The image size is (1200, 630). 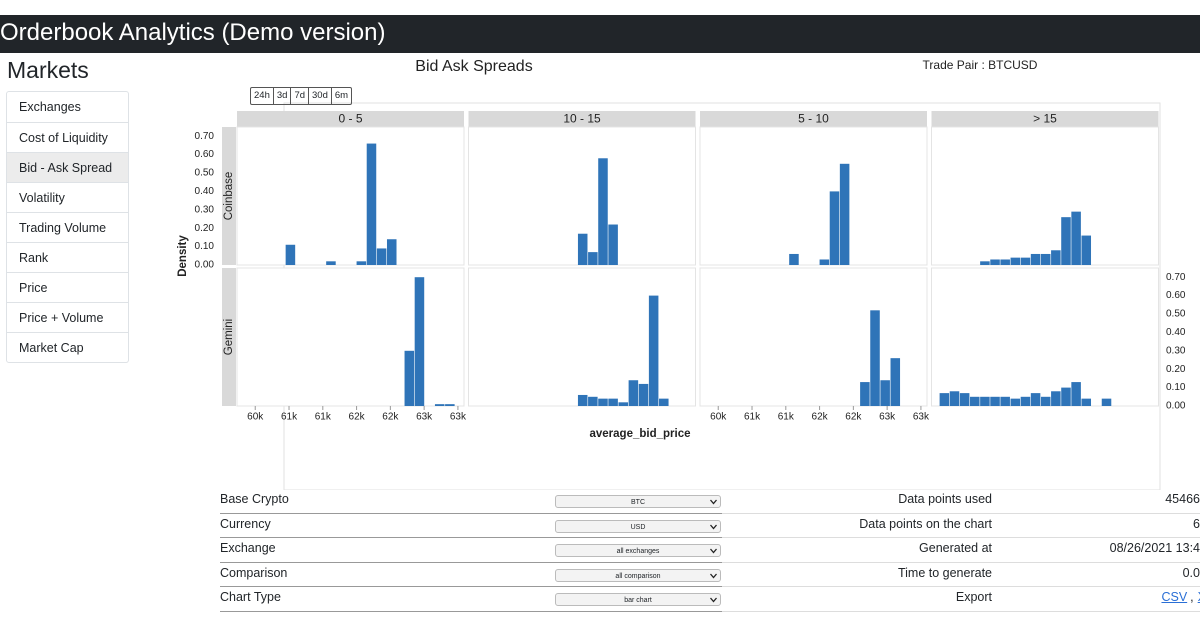 What do you see at coordinates (67, 317) in the screenshot?
I see `menu-item: Price + Volume` at bounding box center [67, 317].